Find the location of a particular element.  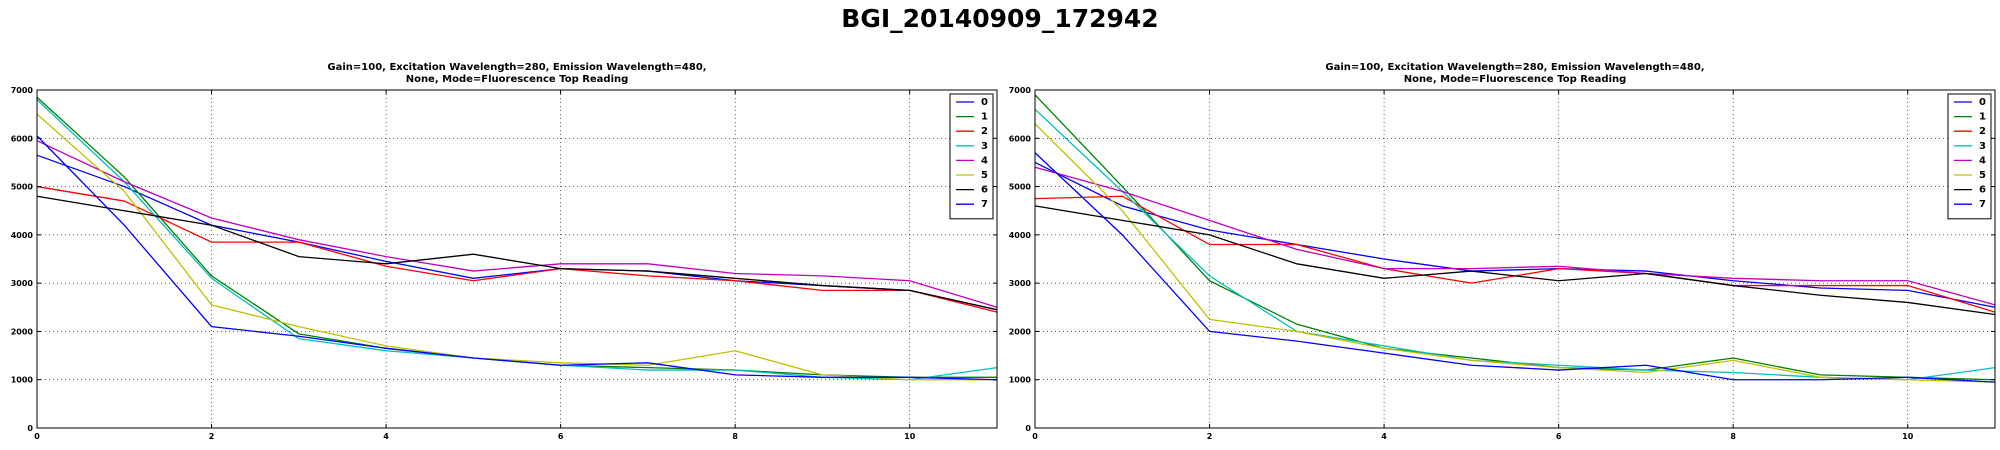

left-chart-legend: 0 1 2 3 4 5 6 7 is located at coordinates (971, 156).